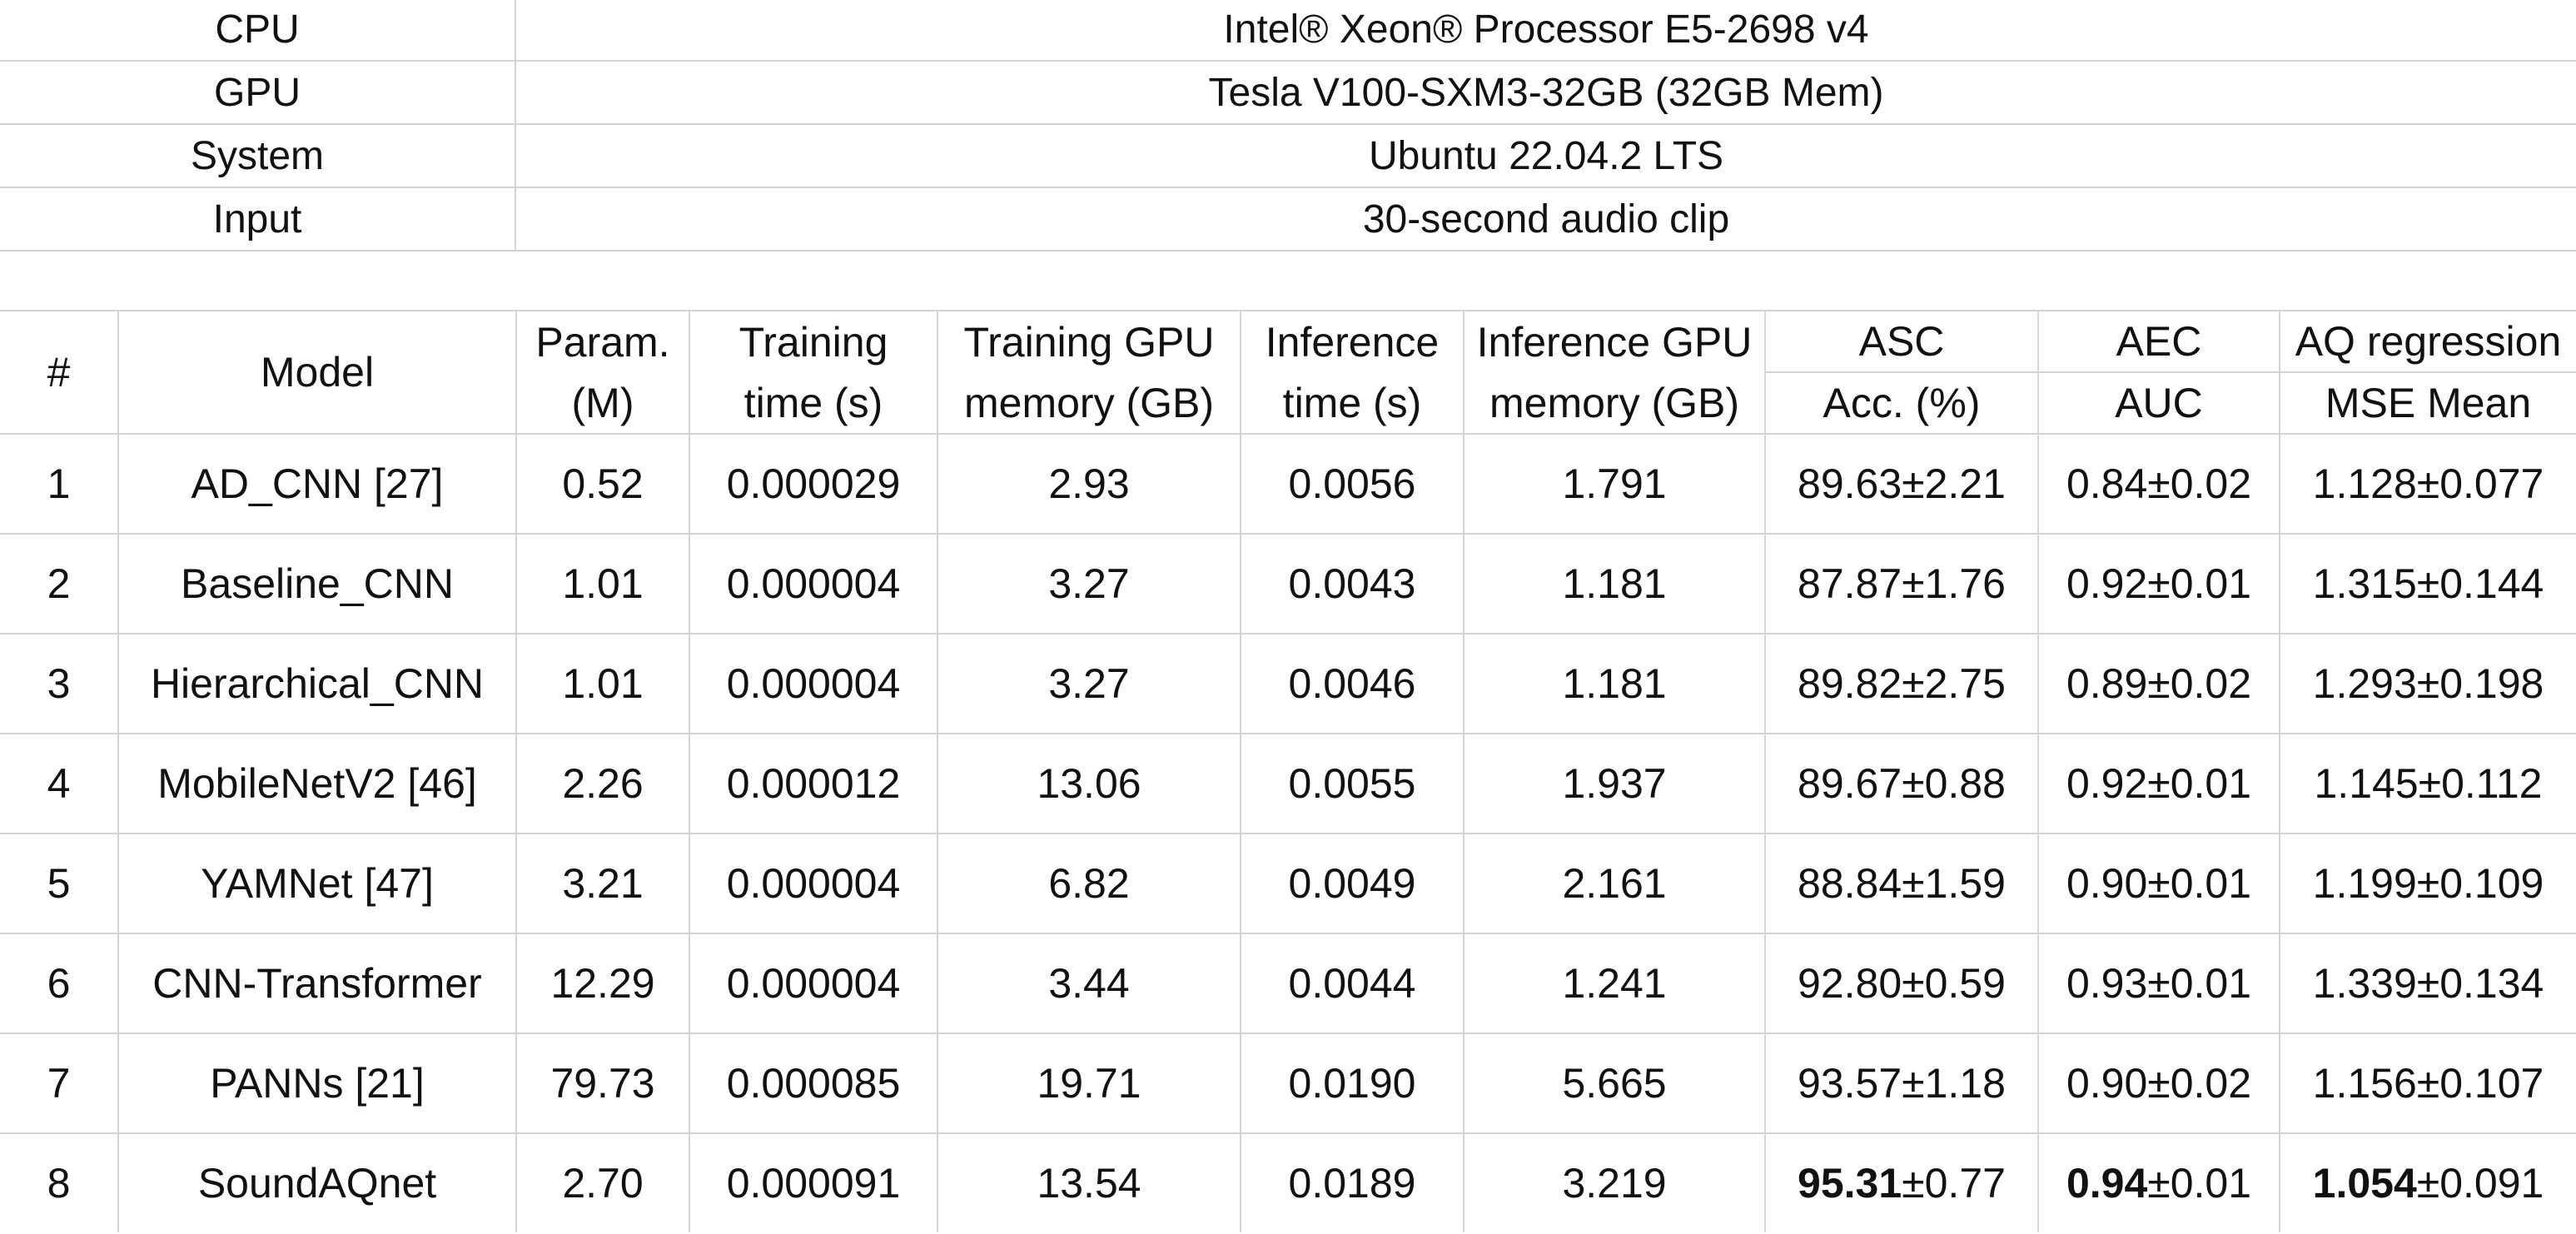  What do you see at coordinates (1352, 583) in the screenshot?
I see `cell-inference-time: 0.0043` at bounding box center [1352, 583].